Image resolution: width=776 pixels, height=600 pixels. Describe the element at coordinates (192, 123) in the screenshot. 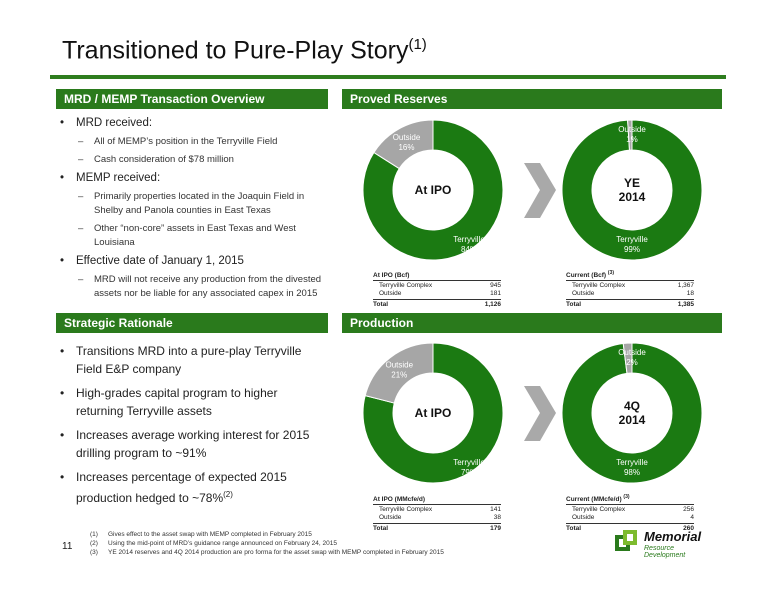

I see `bullet-mrd-received: MRD received:` at that location.